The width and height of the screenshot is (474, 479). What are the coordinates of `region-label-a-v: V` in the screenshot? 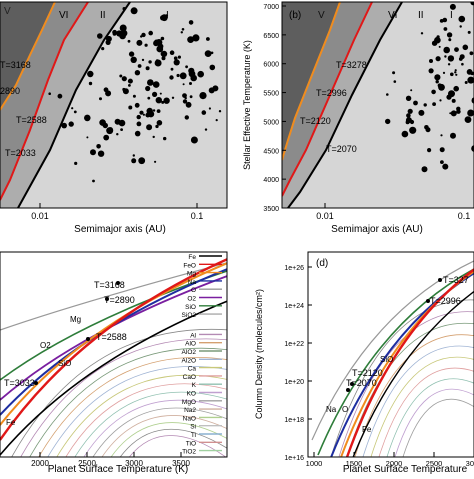 It's located at (7, 11).